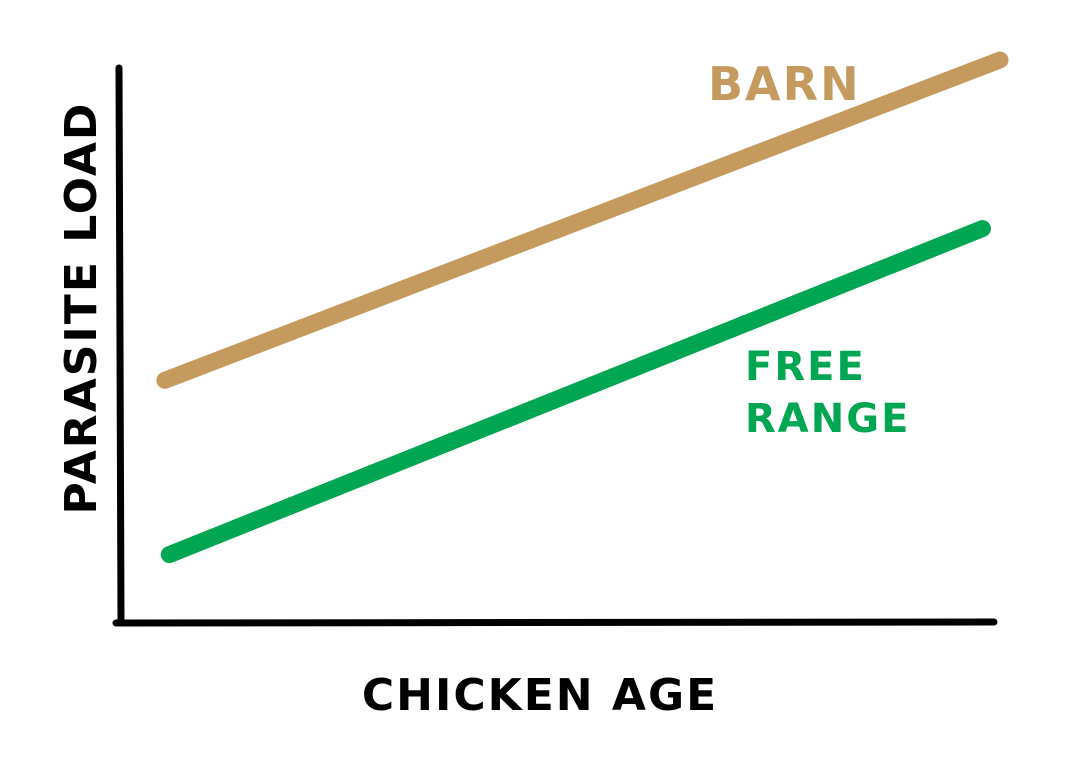 The width and height of the screenshot is (1069, 770). Describe the element at coordinates (555, 622) in the screenshot. I see `x-axis` at that location.